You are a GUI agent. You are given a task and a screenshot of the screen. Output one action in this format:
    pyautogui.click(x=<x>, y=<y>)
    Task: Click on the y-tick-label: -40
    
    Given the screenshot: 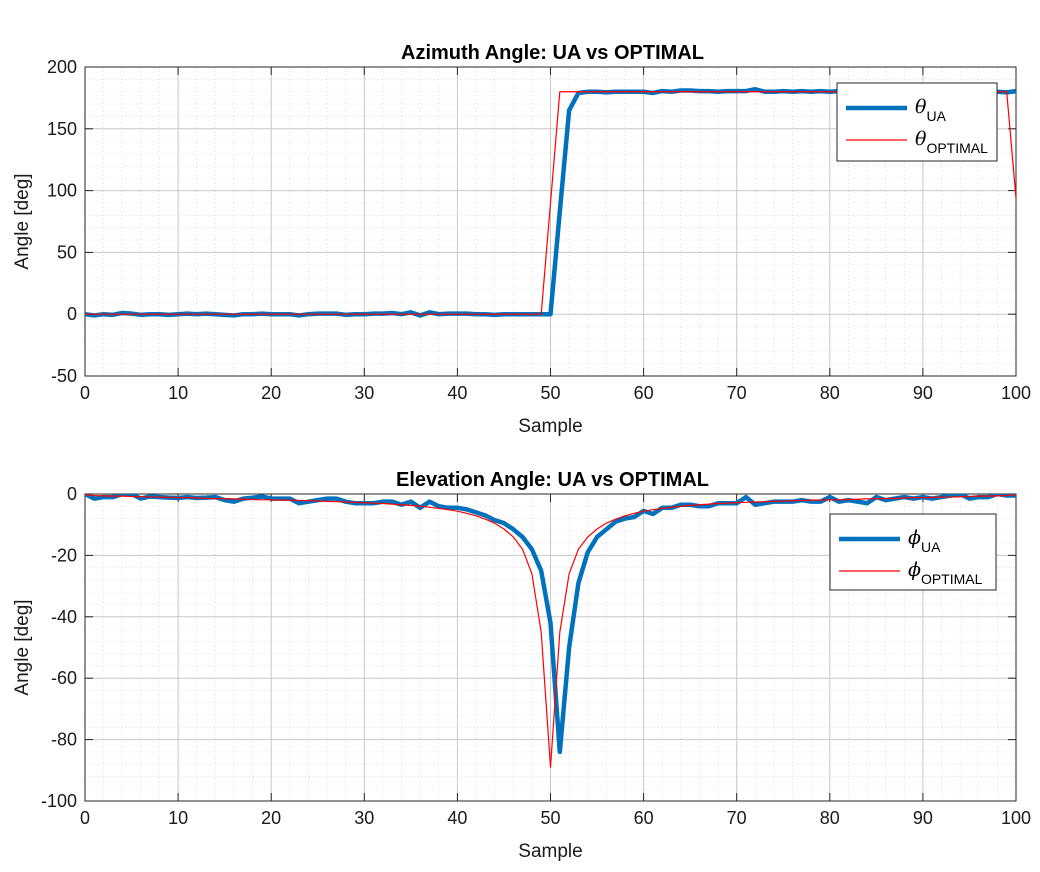 What is the action you would take?
    pyautogui.click(x=64, y=617)
    